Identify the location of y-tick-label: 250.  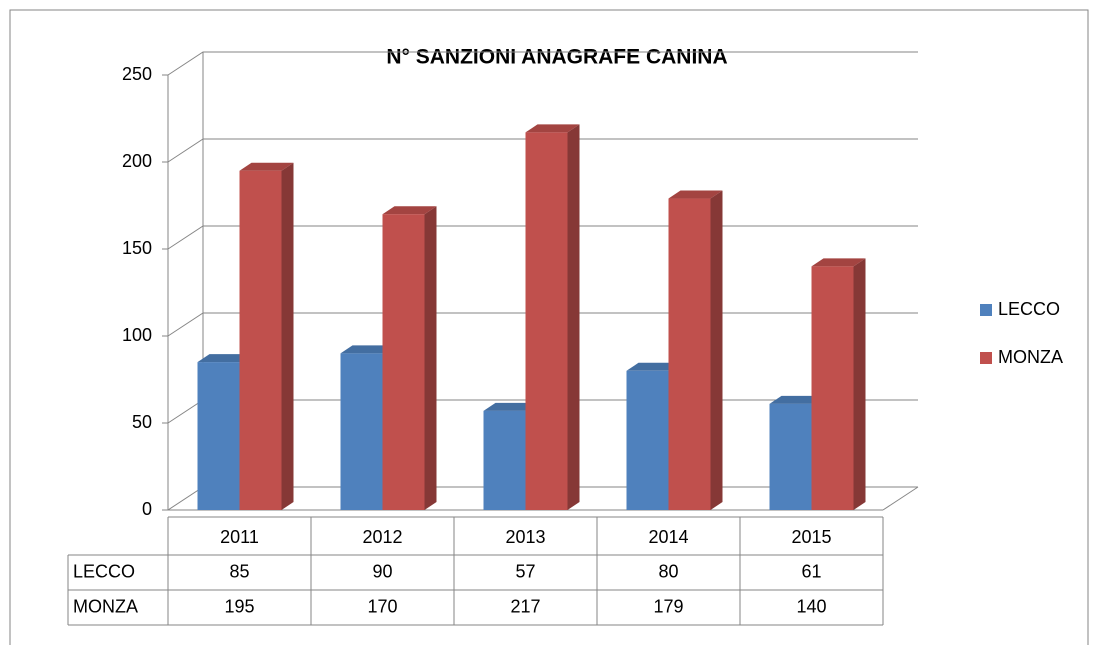
(137, 74).